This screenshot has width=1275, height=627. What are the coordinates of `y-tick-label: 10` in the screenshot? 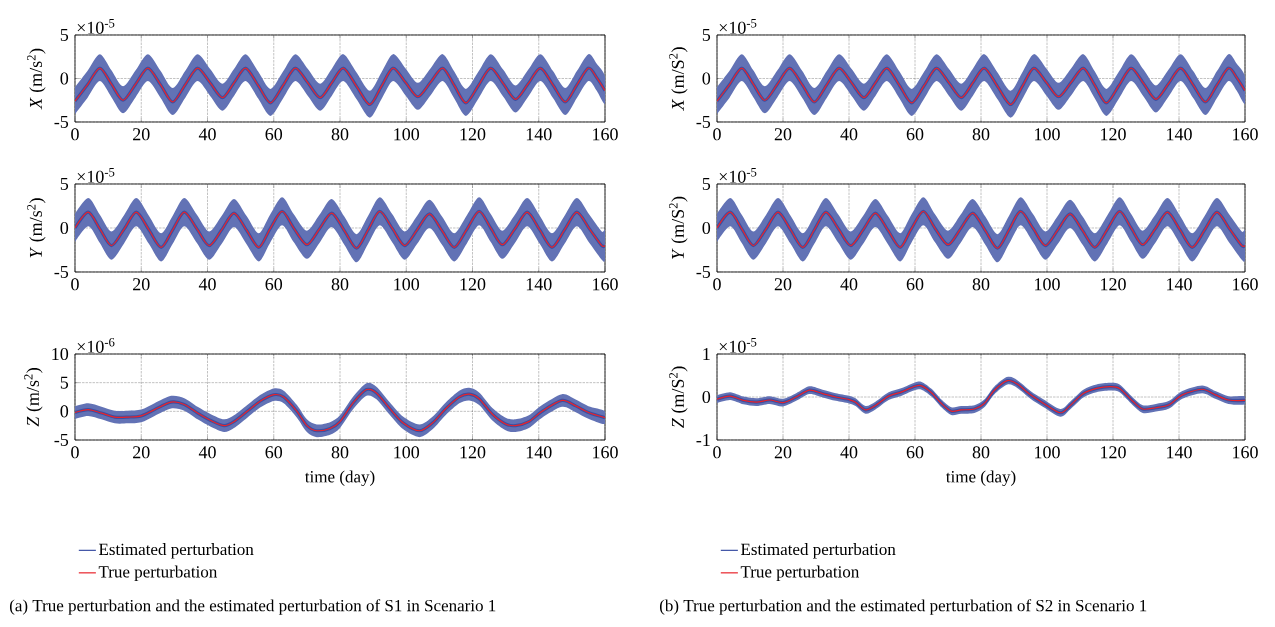 It's located at (60, 354).